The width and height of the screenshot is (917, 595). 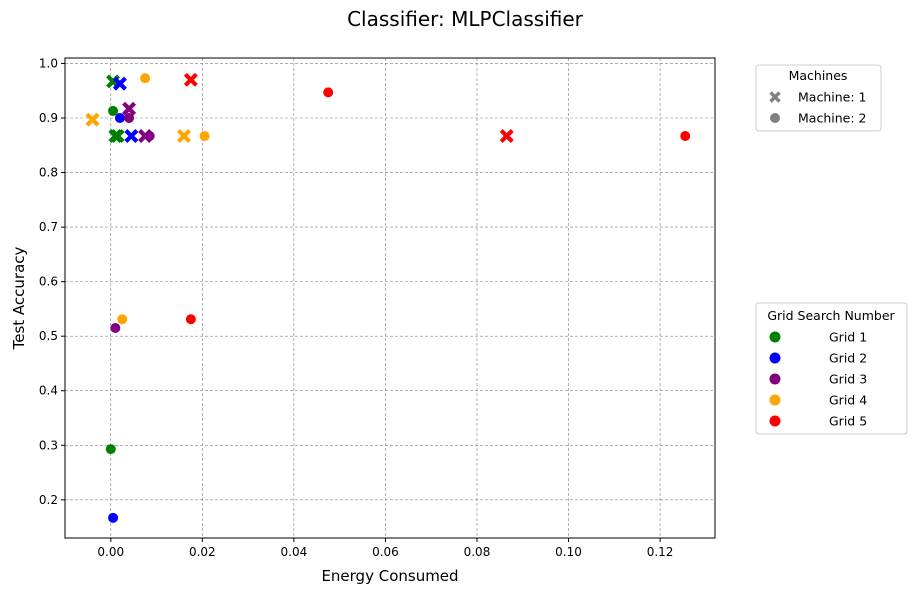 What do you see at coordinates (832, 97) in the screenshot?
I see `legend-machine-label: Machine: 1` at bounding box center [832, 97].